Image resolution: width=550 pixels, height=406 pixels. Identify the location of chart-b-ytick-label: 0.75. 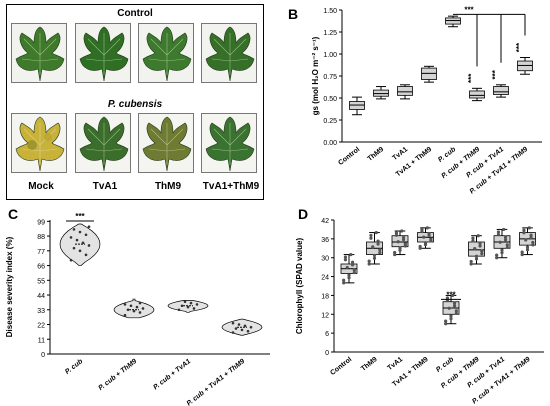
(330, 77).